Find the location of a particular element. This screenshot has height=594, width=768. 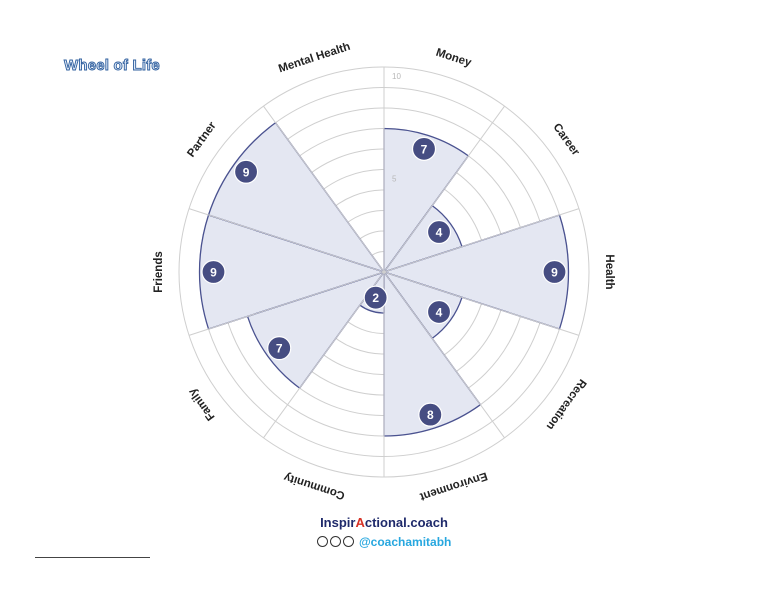

category-label-community: Community is located at coordinates (314, 485).